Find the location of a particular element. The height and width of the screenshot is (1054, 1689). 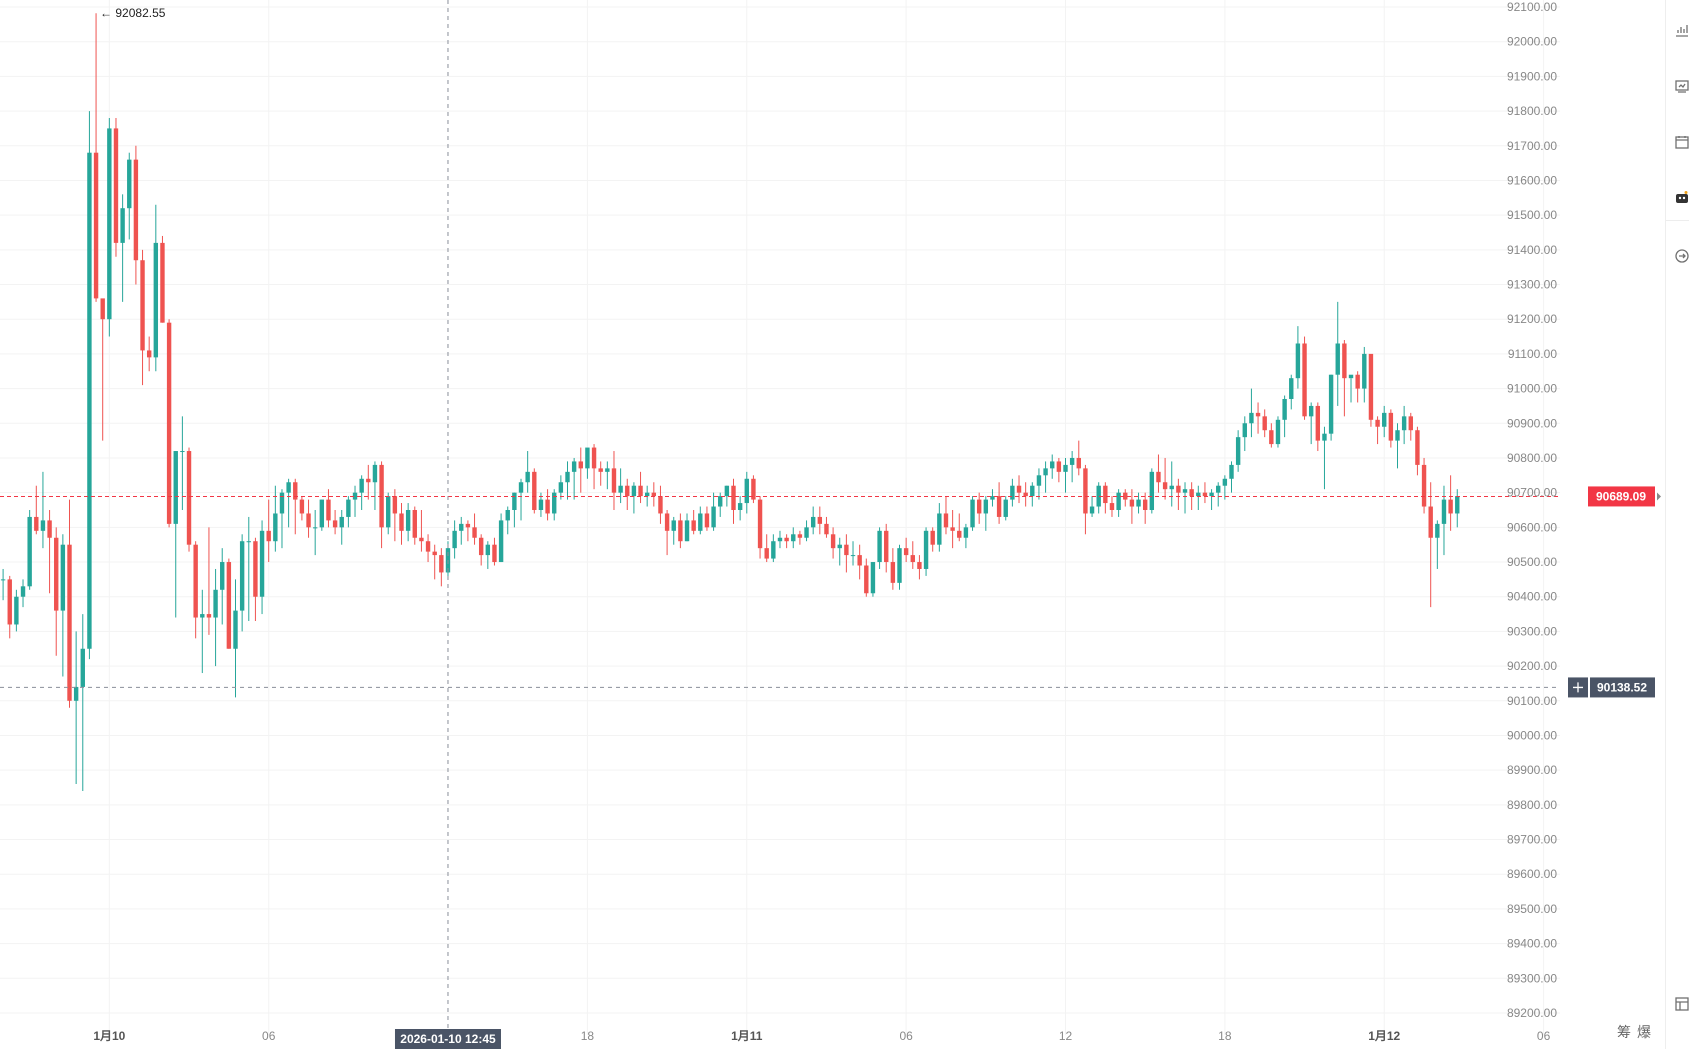

liquidation-icon: 爆 is located at coordinates (1647, 1032).